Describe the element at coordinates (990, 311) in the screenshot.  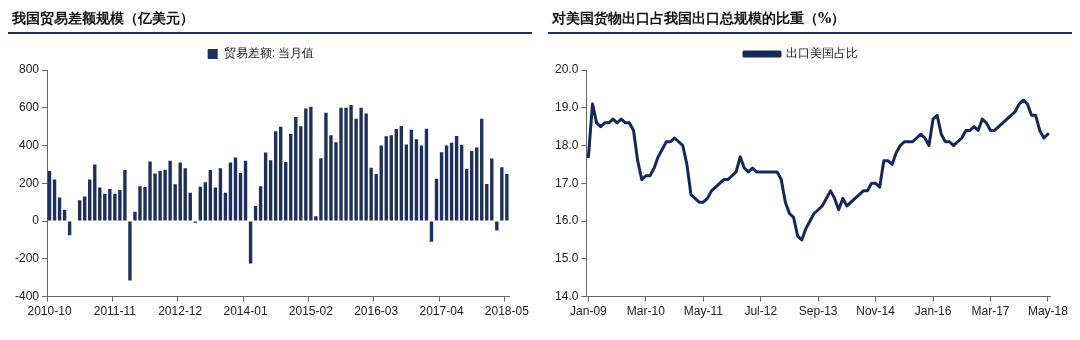
I see `x-tick-label: Mar-17` at that location.